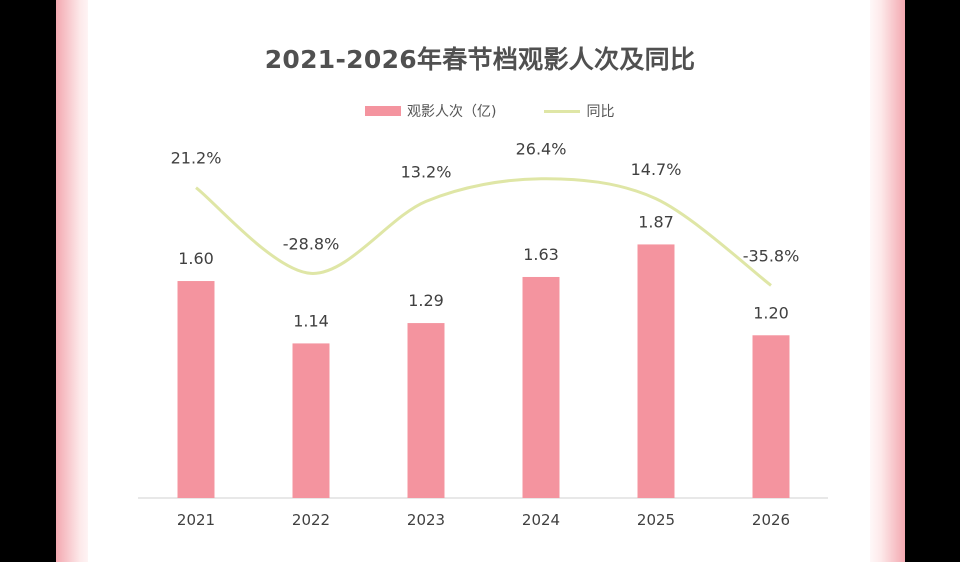  I want to click on x-tick-label-2026: 2026, so click(771, 520).